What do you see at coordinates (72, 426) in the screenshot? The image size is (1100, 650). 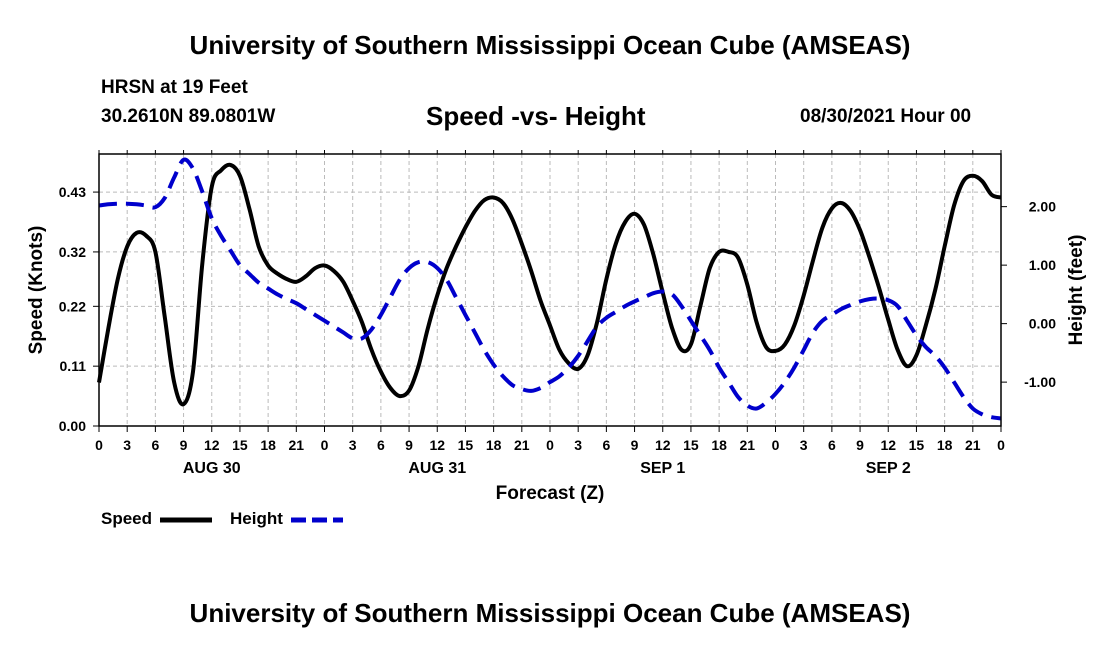 I see `y-tick-label: 0.00` at bounding box center [72, 426].